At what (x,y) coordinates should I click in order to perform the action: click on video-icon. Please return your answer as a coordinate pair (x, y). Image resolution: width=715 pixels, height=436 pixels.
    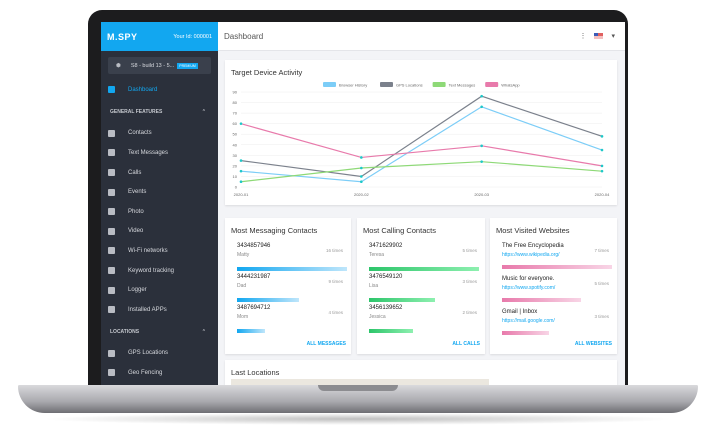
    Looking at the image, I should click on (111, 231).